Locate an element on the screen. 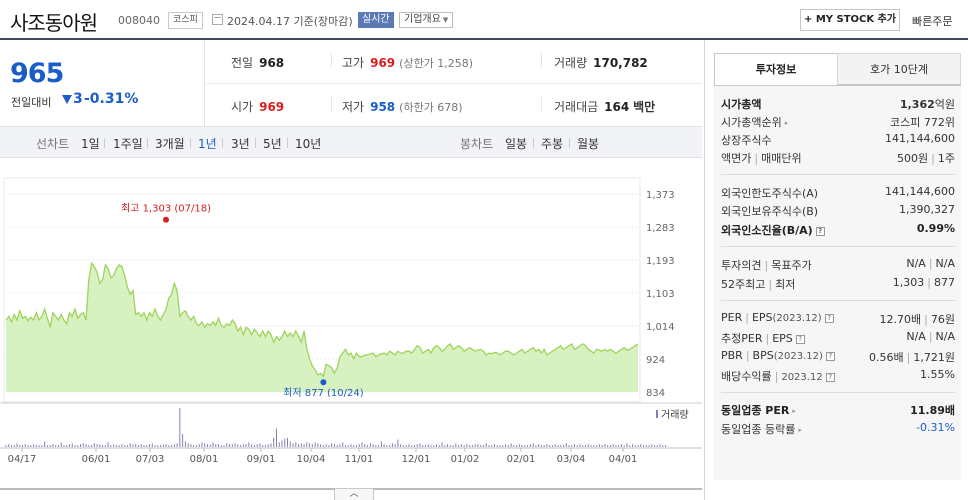  pbr-label: PBR is located at coordinates (732, 355).